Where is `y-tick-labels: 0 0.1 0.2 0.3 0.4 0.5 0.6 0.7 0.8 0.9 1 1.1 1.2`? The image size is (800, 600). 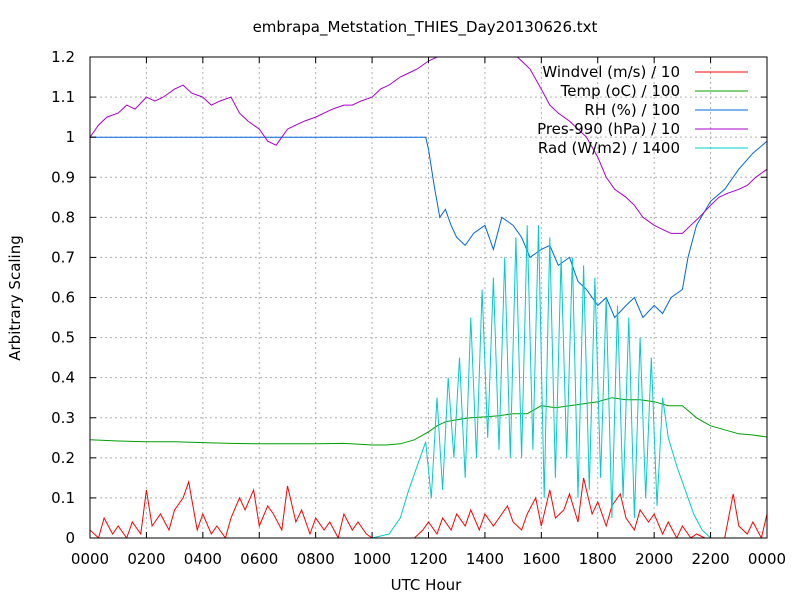 y-tick-labels: 0 0.1 0.2 0.3 0.4 0.5 0.6 0.7 0.8 0.9 1 1.1 1.2 is located at coordinates (63, 297).